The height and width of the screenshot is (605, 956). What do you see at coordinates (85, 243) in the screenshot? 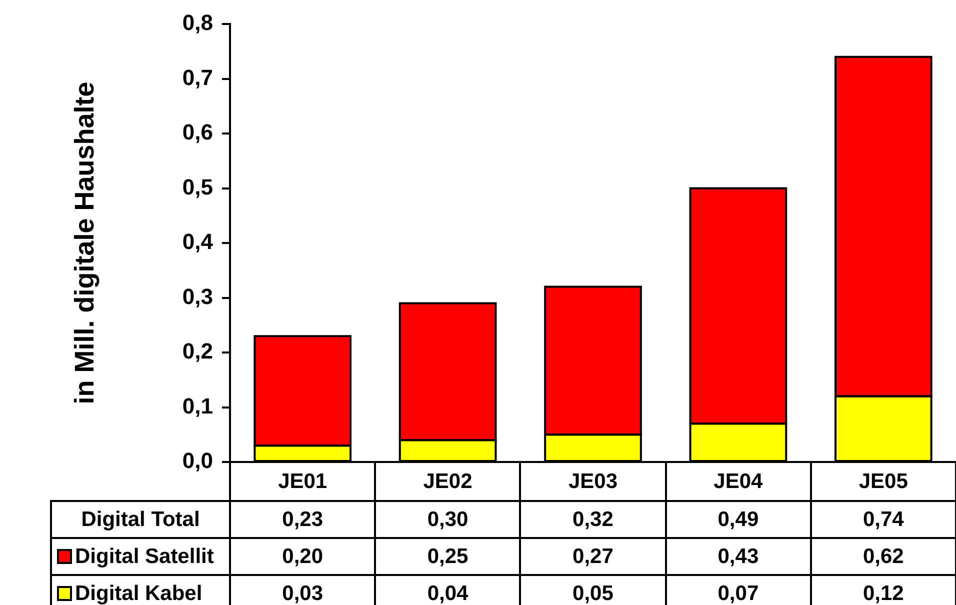
I see `y-axis-title: in Mill. digitale Haushalte` at bounding box center [85, 243].